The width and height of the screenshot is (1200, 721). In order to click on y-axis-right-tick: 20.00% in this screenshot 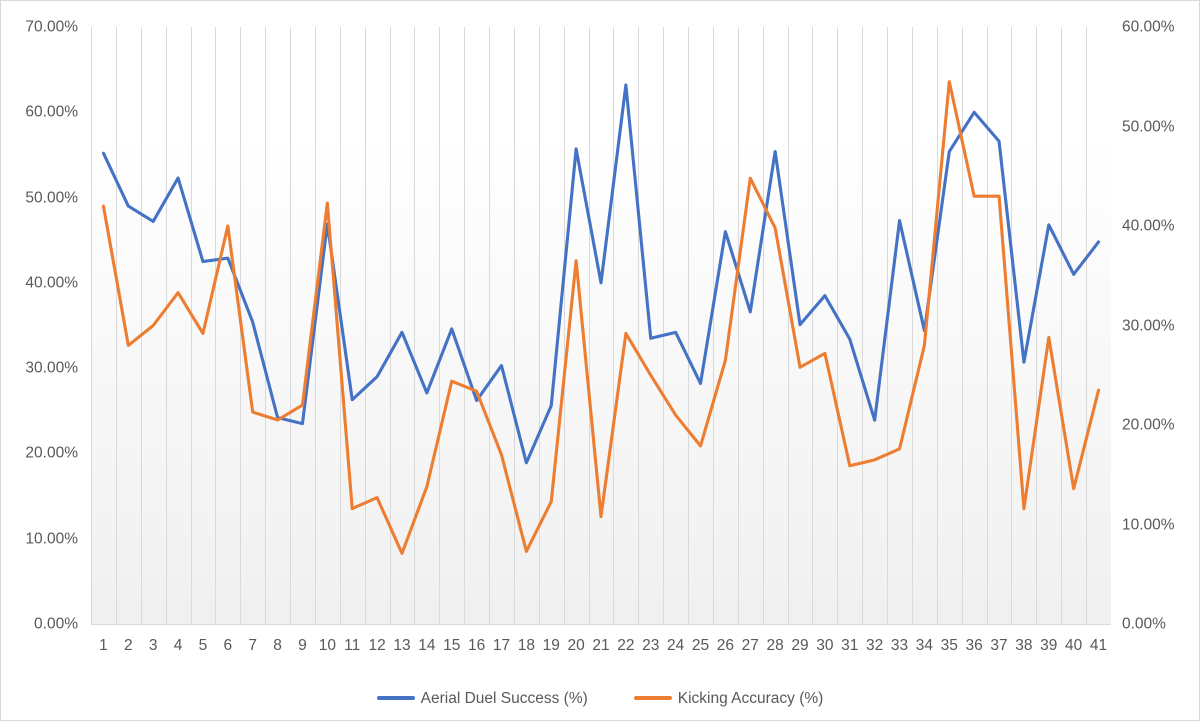, I will do `click(1148, 425)`.